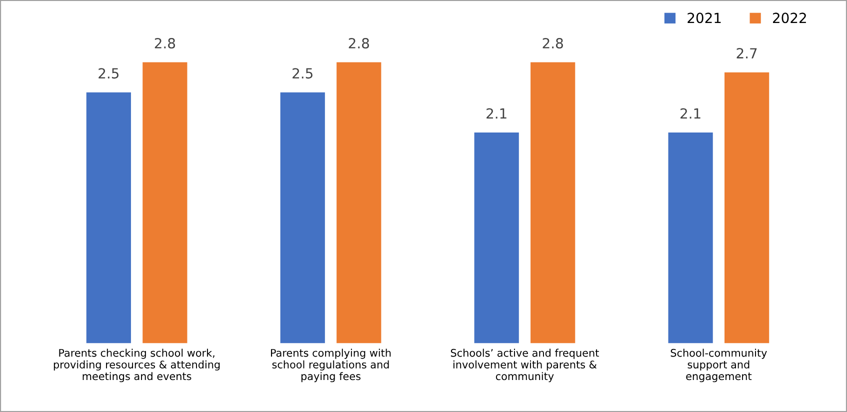  Describe the element at coordinates (524, 365) in the screenshot. I see `x-tick-label: Schools’ active and frequent involvement with parents & community` at that location.